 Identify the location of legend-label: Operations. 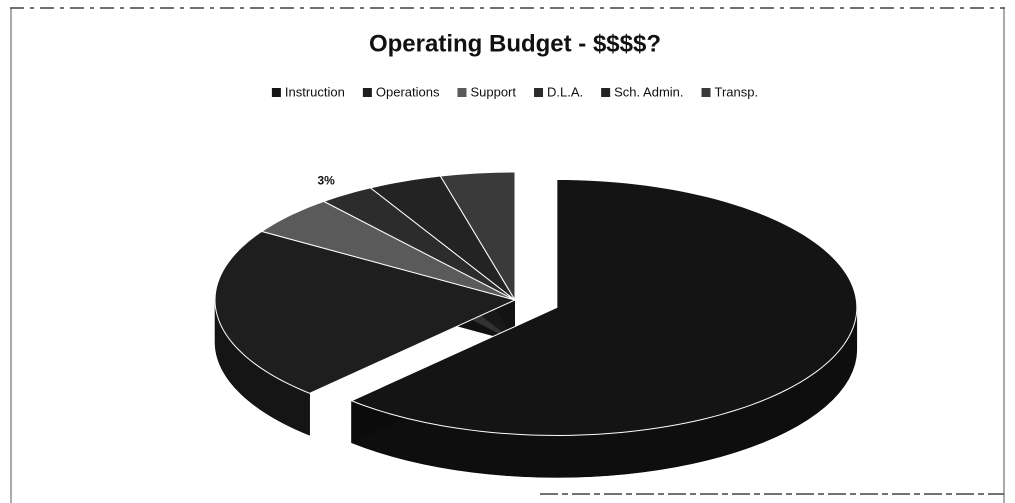
(408, 91).